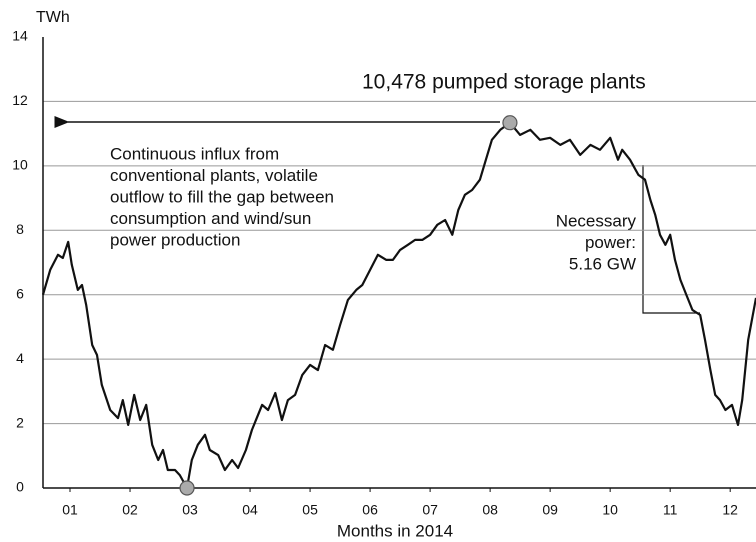  I want to click on annotation: consumption and wind/sun, so click(210, 218).